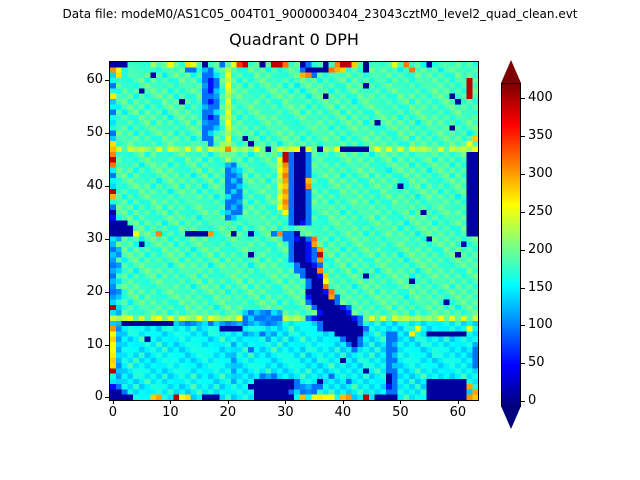  Describe the element at coordinates (294, 39) in the screenshot. I see `chart-title: Quadrant 0 DPH` at that location.